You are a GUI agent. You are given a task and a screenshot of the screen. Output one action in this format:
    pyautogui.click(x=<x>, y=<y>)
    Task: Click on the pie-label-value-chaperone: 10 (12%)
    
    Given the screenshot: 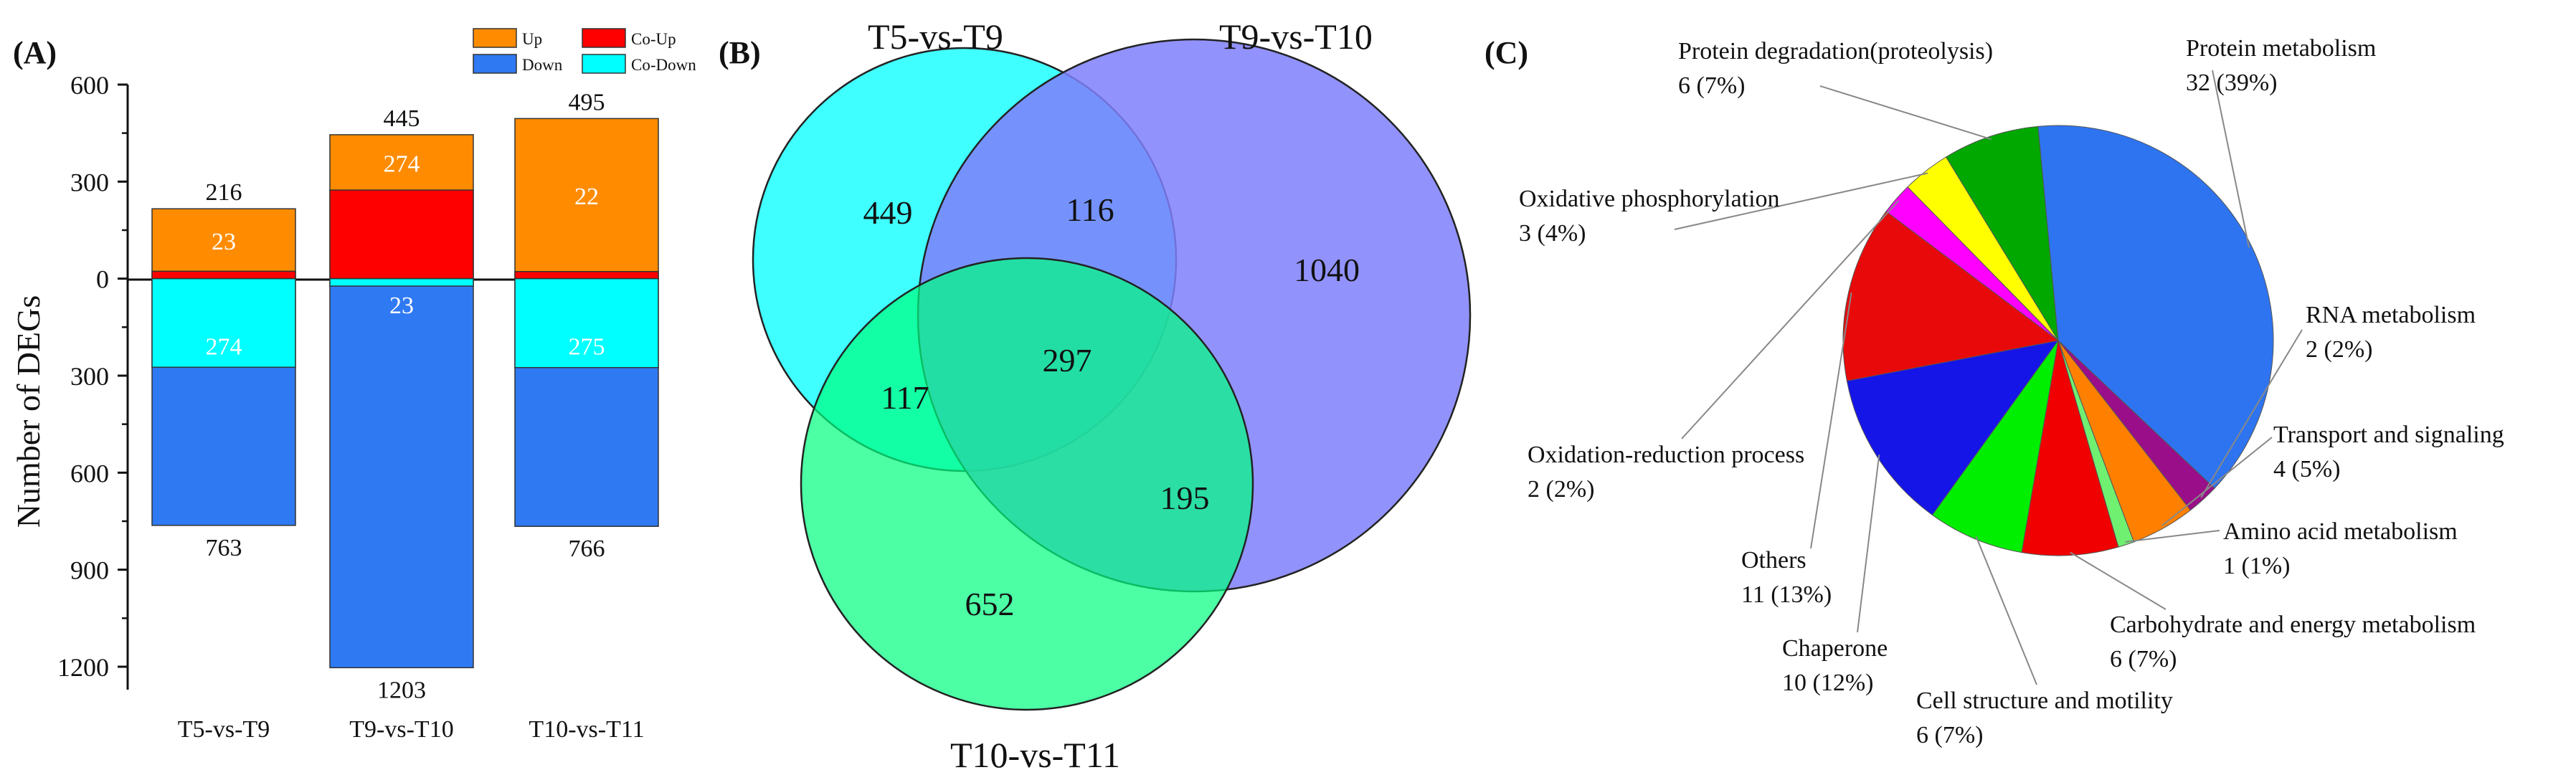 What is the action you would take?
    pyautogui.click(x=1827, y=683)
    